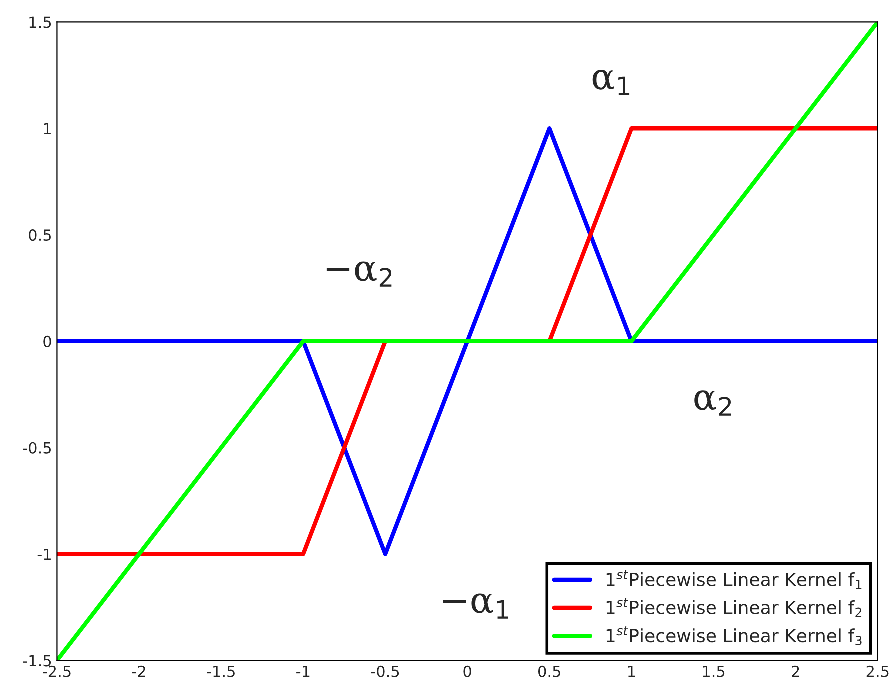 The image size is (894, 694). Describe the element at coordinates (40, 236) in the screenshot. I see `y-tick-label: 0.5` at that location.